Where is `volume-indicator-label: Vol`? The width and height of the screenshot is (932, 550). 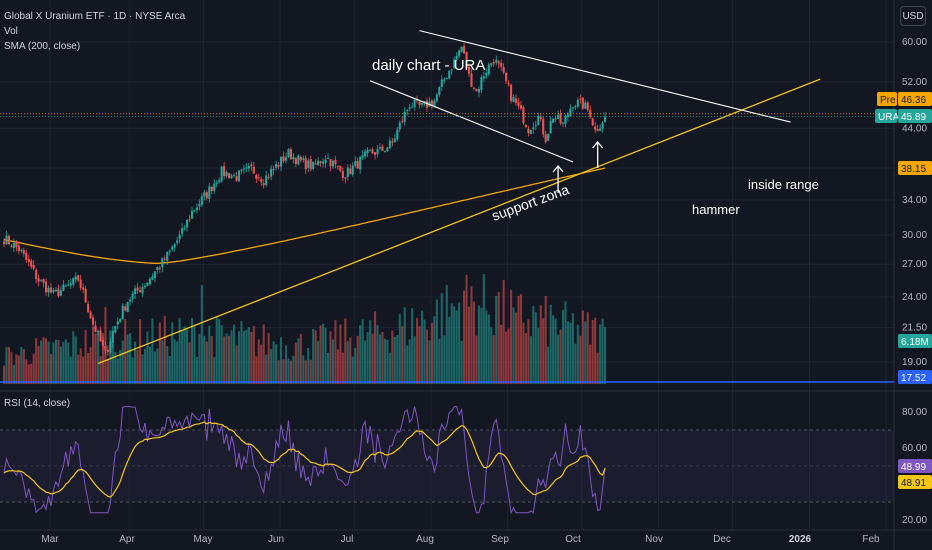 volume-indicator-label: Vol is located at coordinates (11, 31).